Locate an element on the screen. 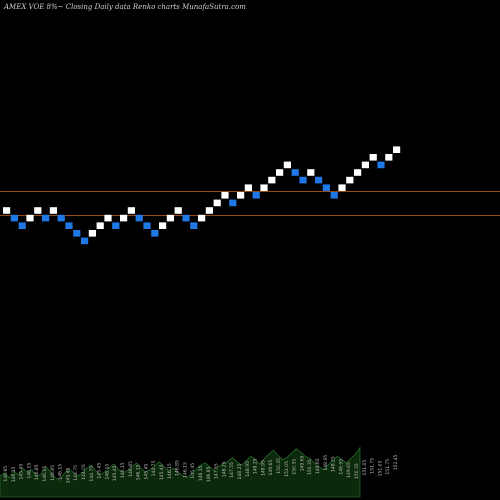  price-label-18: 145.45 is located at coordinates (146, 472).